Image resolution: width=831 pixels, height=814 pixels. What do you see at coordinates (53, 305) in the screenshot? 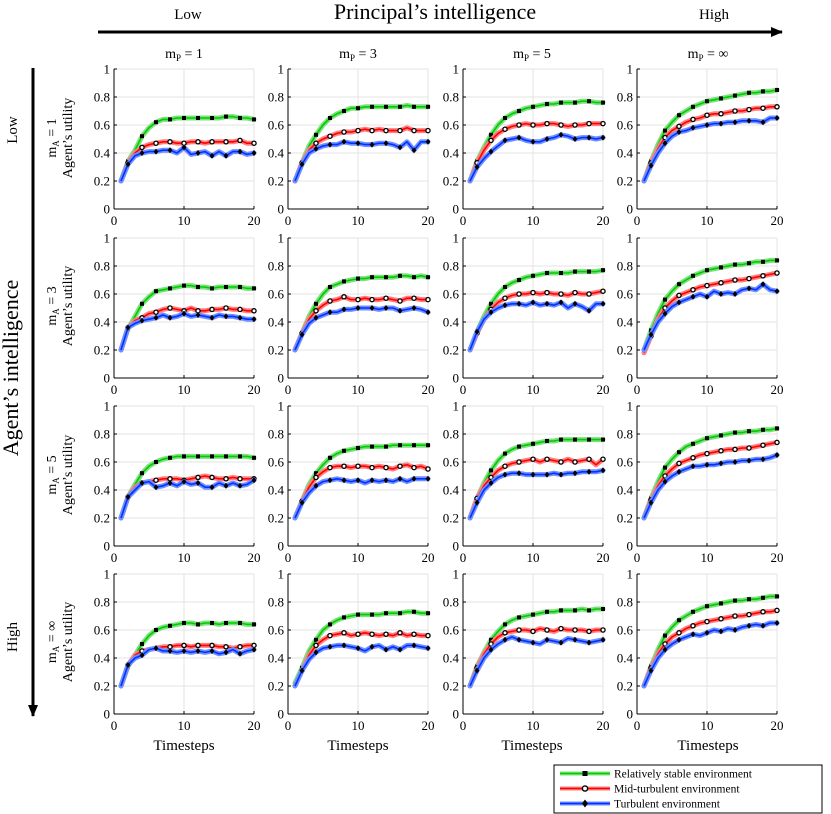
I see `row-label: mA = 3` at bounding box center [53, 305].